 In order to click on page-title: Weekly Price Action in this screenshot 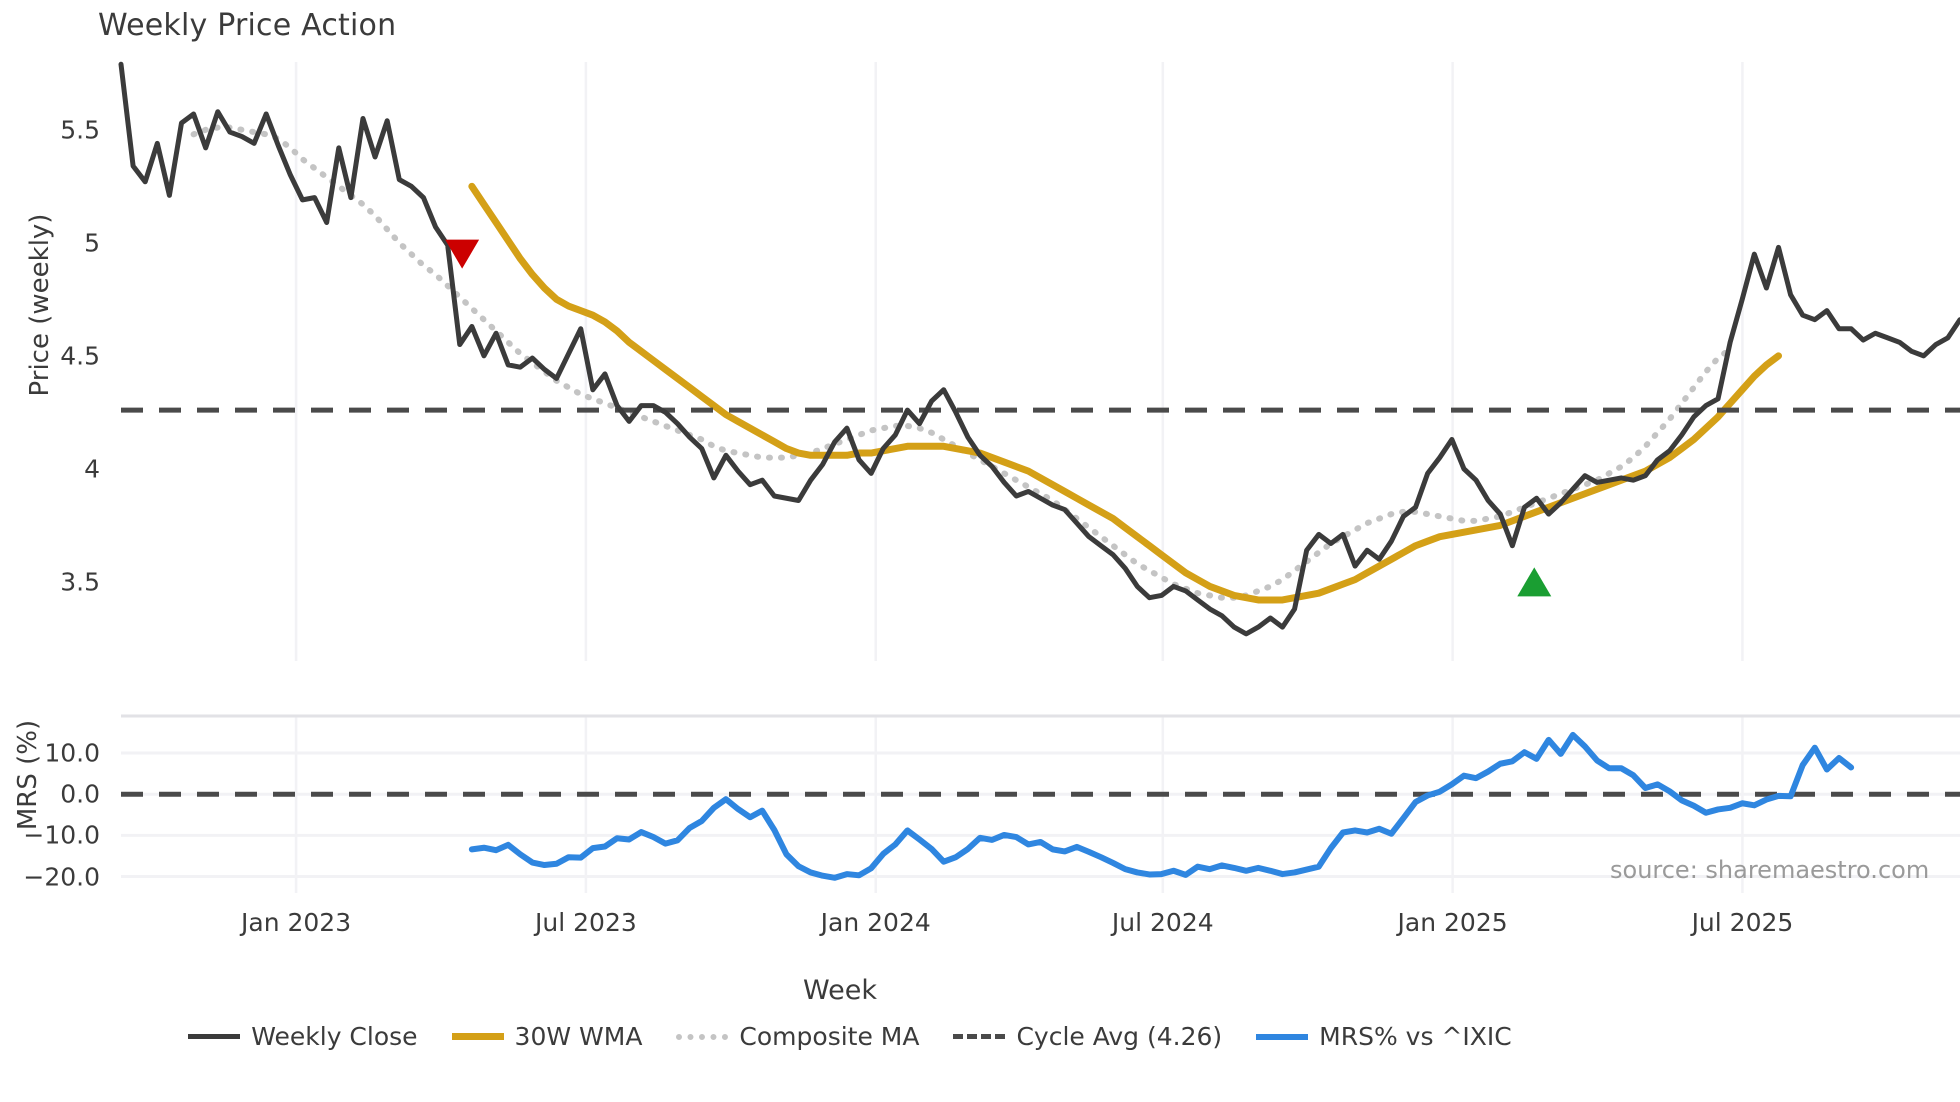, I will do `click(247, 25)`.